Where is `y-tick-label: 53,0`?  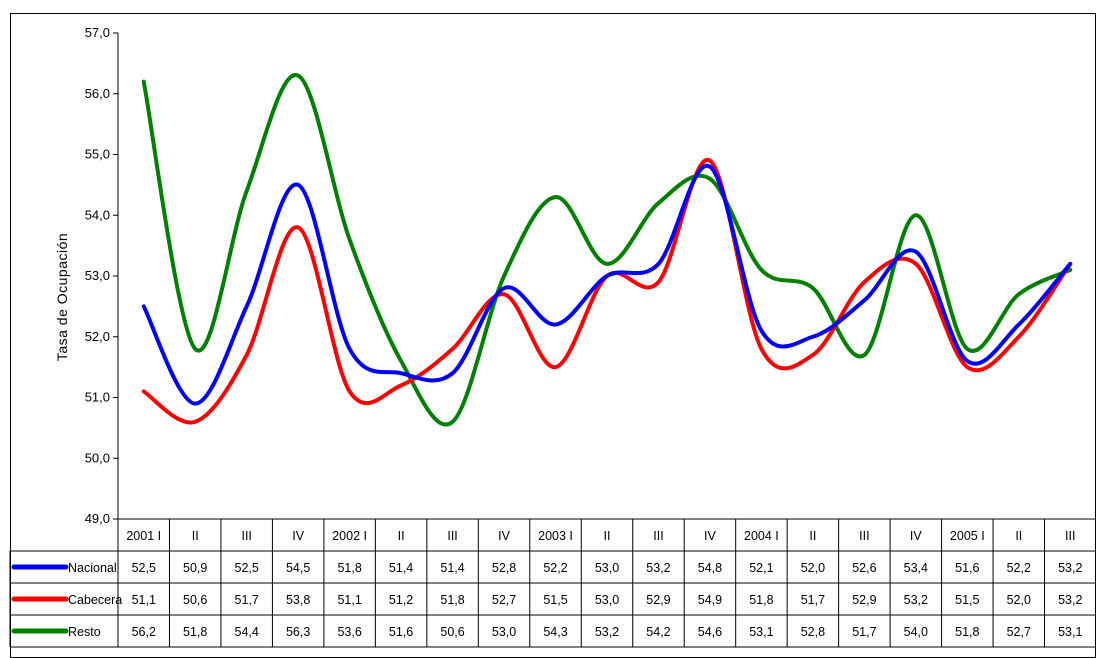
y-tick-label: 53,0 is located at coordinates (97, 275).